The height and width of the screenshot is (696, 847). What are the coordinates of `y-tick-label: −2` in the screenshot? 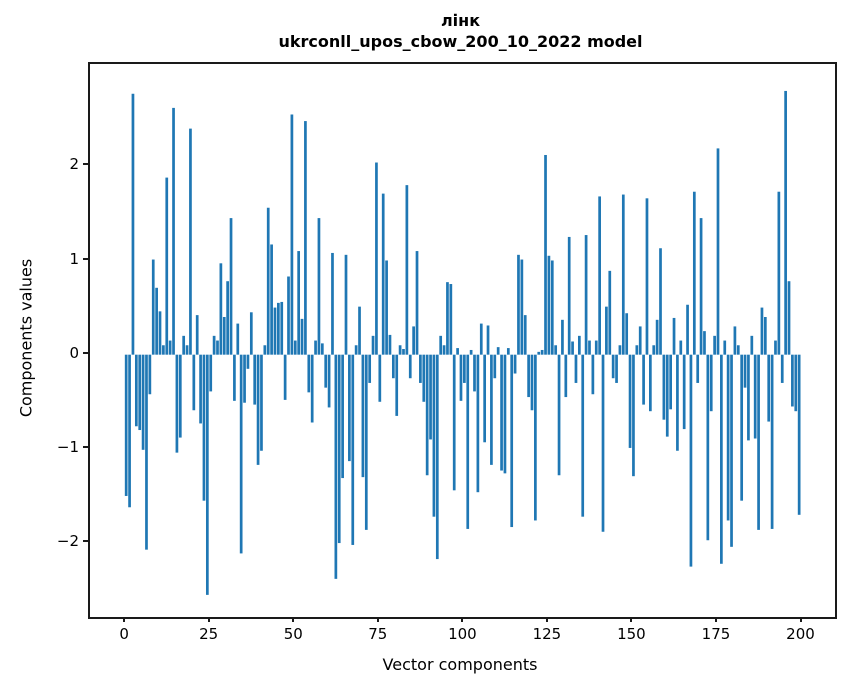 It's located at (67, 541).